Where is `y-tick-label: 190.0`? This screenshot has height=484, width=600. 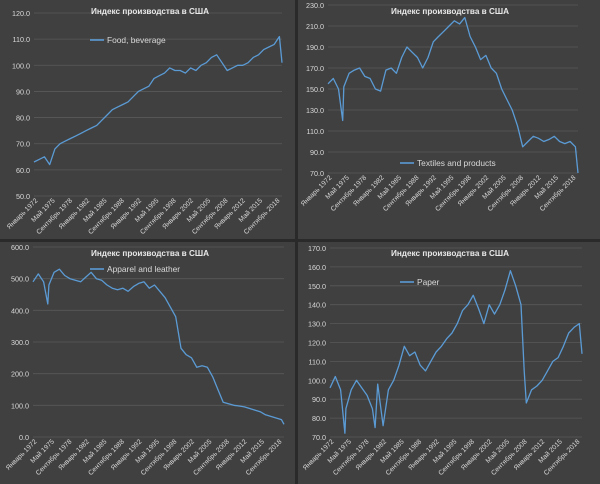
y-tick-label: 190.0 is located at coordinates (315, 47).